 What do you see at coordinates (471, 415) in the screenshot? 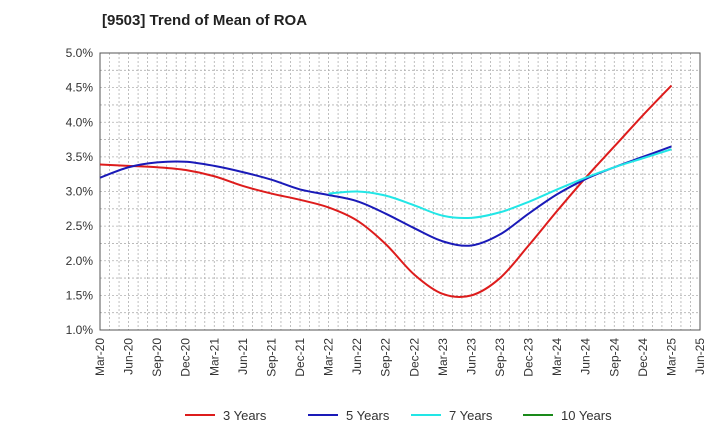
I see `legend-label: 7 Years` at bounding box center [471, 415].